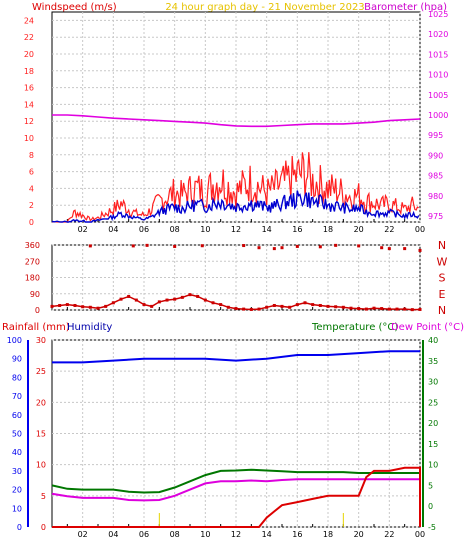 This screenshot has height=555, width=466. Describe the element at coordinates (17, 396) in the screenshot. I see `humidity-tick-label: 70` at that location.